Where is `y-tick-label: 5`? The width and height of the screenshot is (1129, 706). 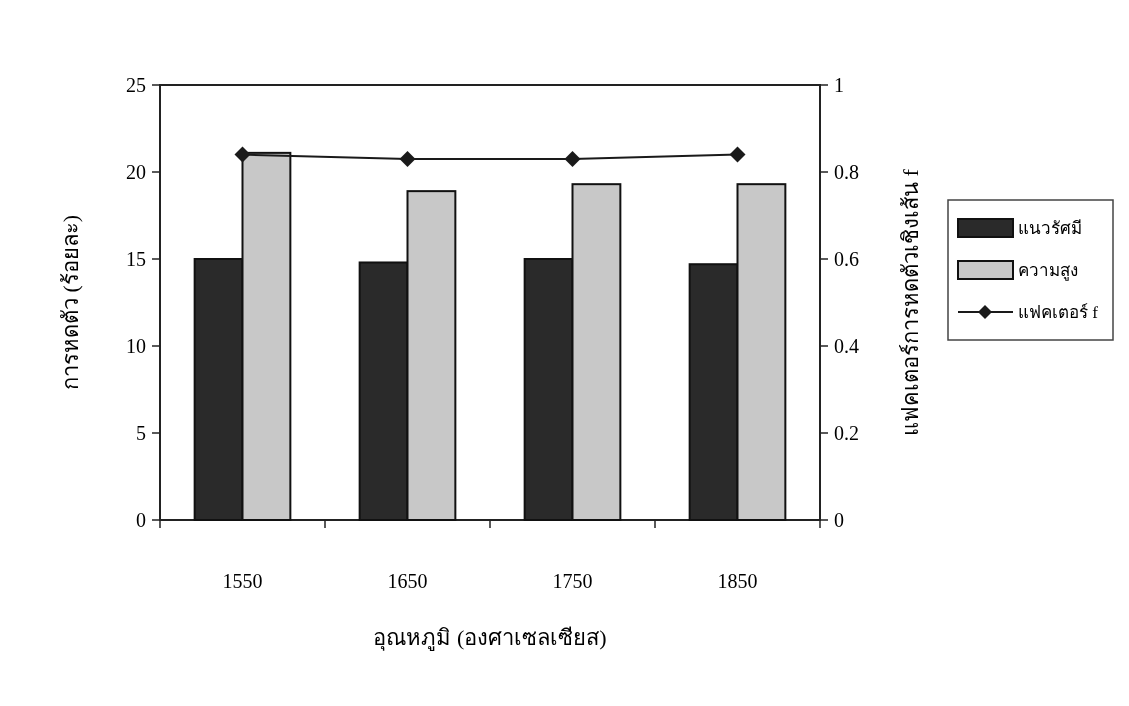 y-tick-label: 5 is located at coordinates (141, 433).